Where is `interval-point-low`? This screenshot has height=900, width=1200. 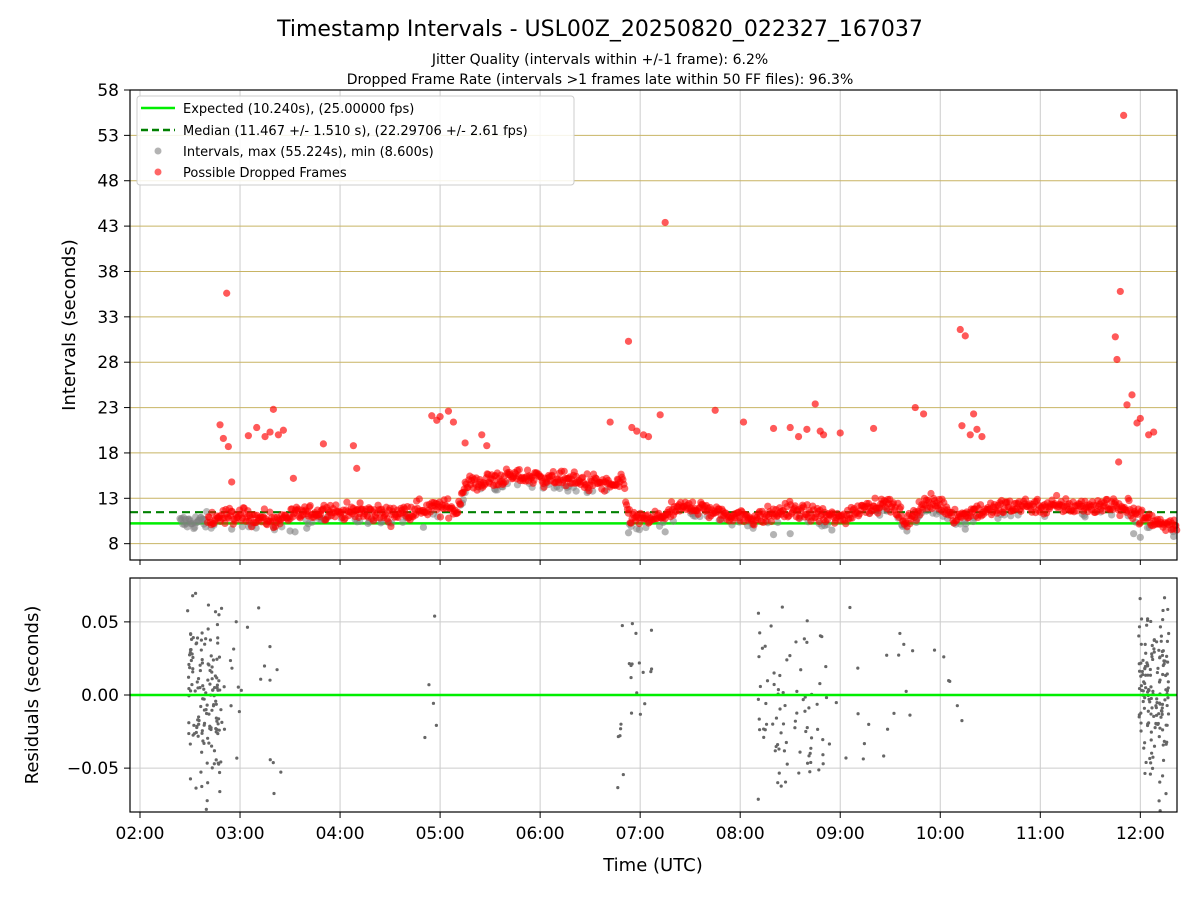
interval-point-low is located at coordinates (1174, 536).